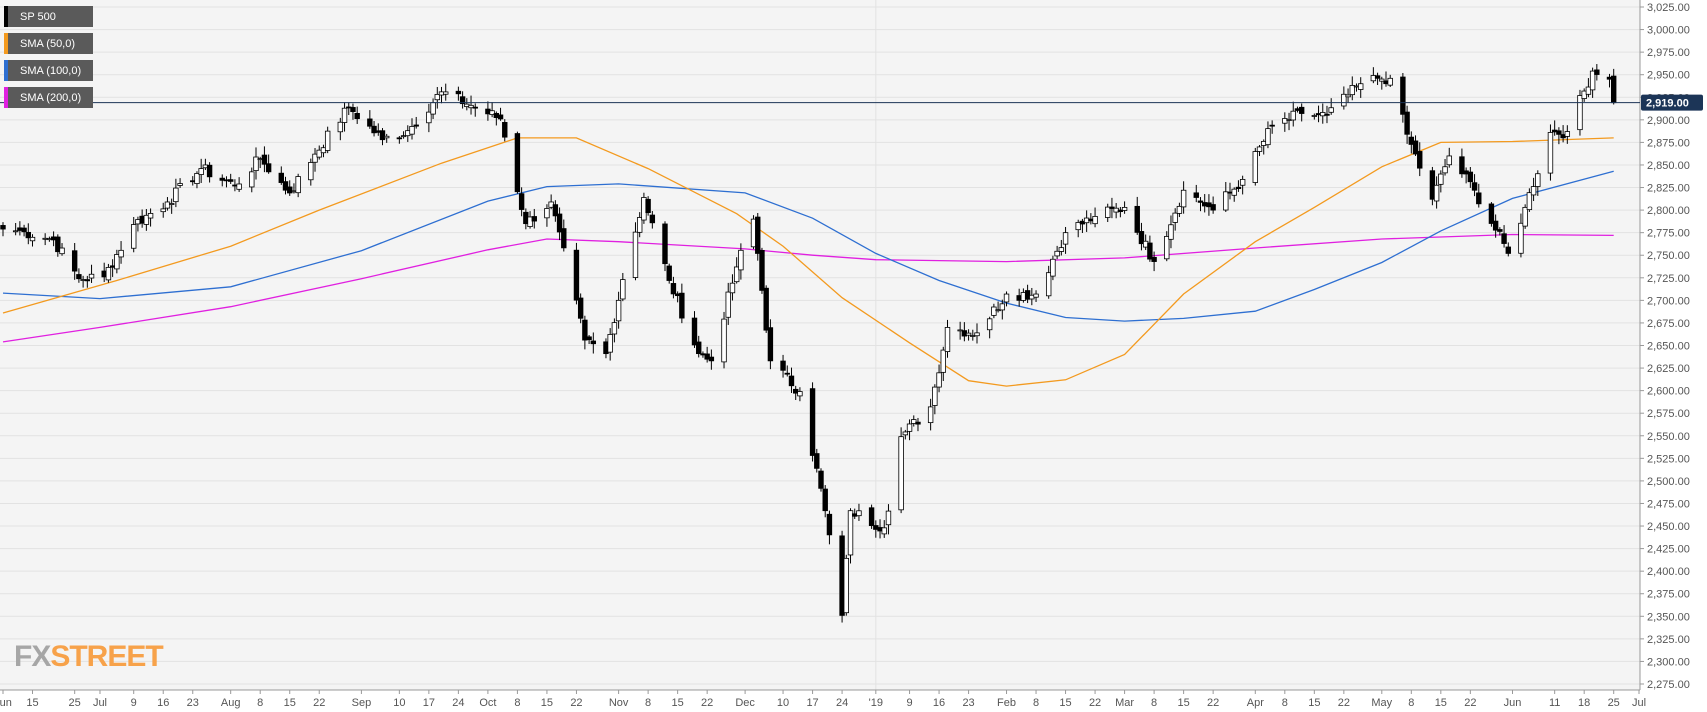 This screenshot has height=712, width=1707. What do you see at coordinates (49, 43) in the screenshot?
I see `legend-item-sma50: SMA (50,0)` at bounding box center [49, 43].